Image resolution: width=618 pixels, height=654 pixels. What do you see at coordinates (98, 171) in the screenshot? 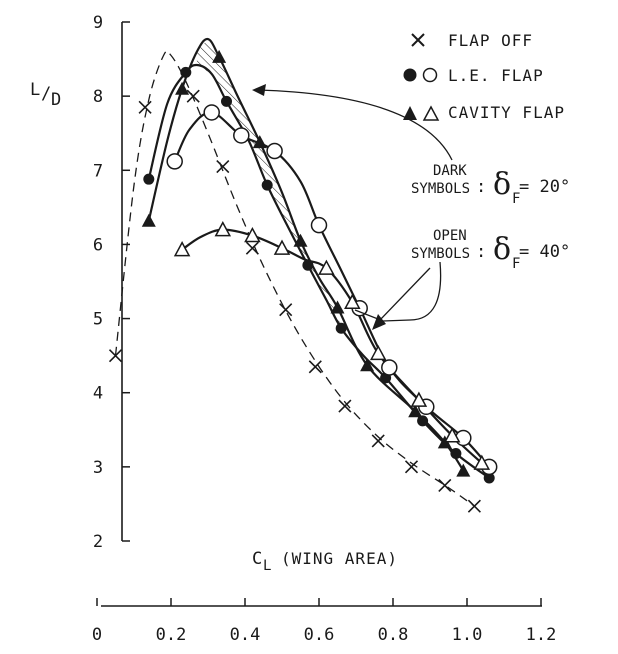
I see `y-tick-label: 7` at bounding box center [98, 171].